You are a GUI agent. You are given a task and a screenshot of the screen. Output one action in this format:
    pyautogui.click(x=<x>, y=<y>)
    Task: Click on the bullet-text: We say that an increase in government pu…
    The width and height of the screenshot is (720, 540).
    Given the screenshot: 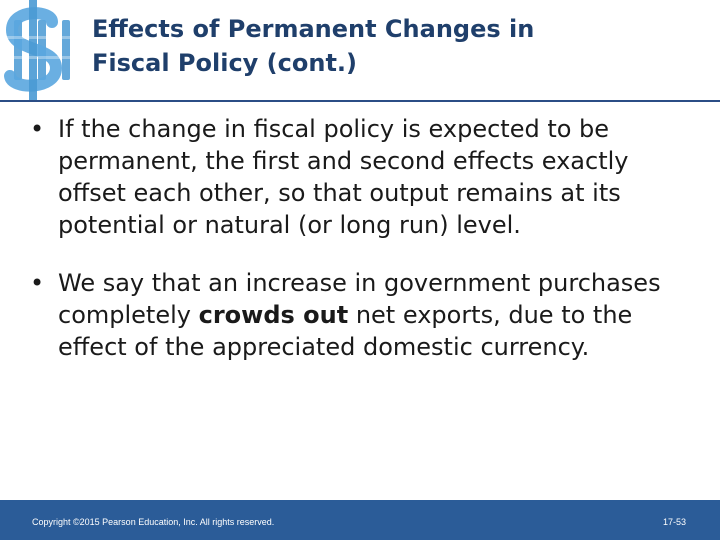 What is the action you would take?
    pyautogui.click(x=359, y=315)
    